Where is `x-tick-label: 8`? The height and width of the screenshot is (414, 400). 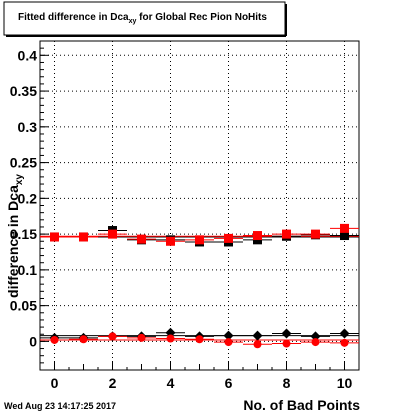 x-tick-label: 8 is located at coordinates (287, 383).